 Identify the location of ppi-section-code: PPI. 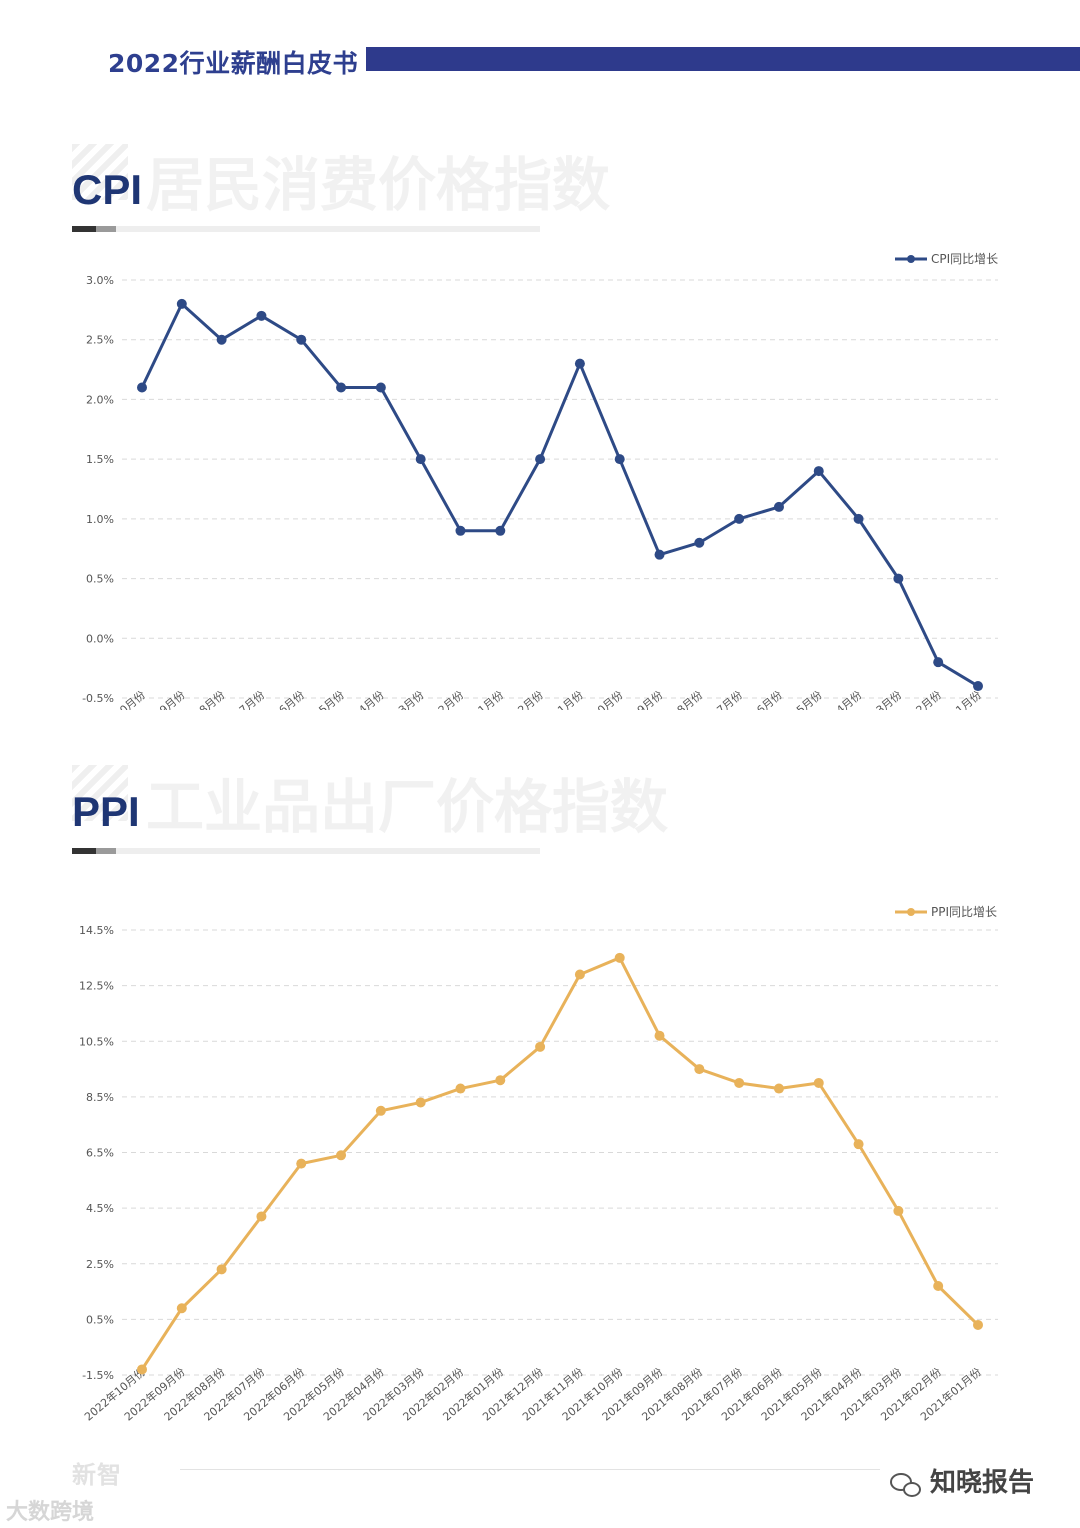
(106, 811).